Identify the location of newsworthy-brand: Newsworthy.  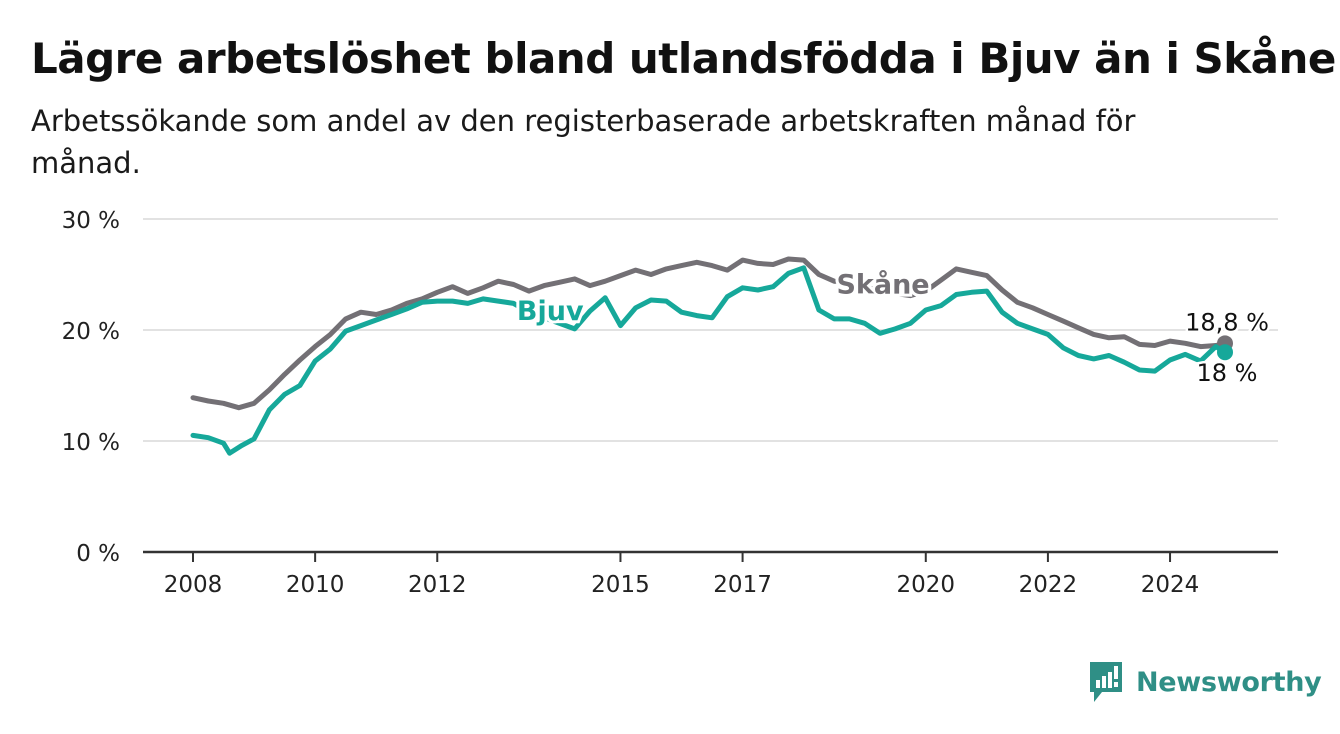
(1205, 682).